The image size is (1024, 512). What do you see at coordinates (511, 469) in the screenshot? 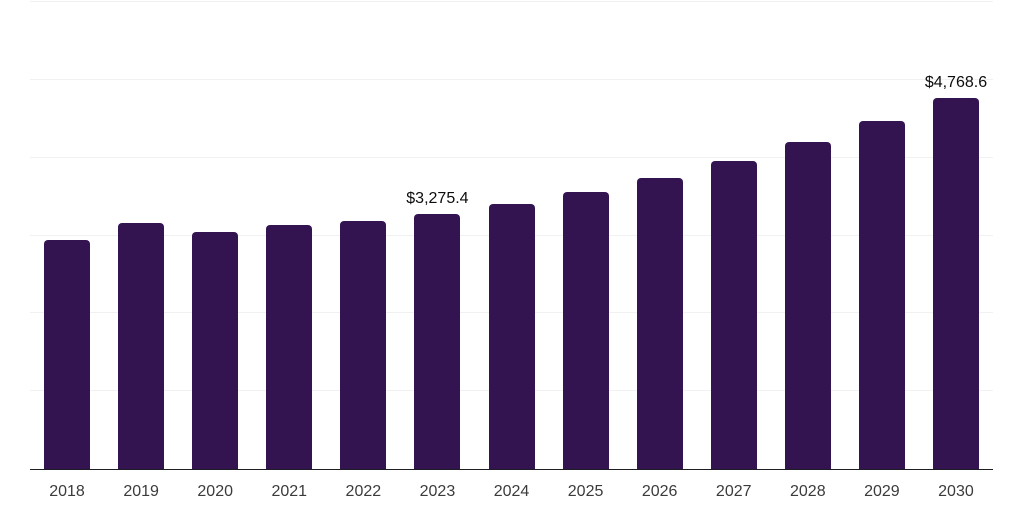
I see `x-axis-line` at bounding box center [511, 469].